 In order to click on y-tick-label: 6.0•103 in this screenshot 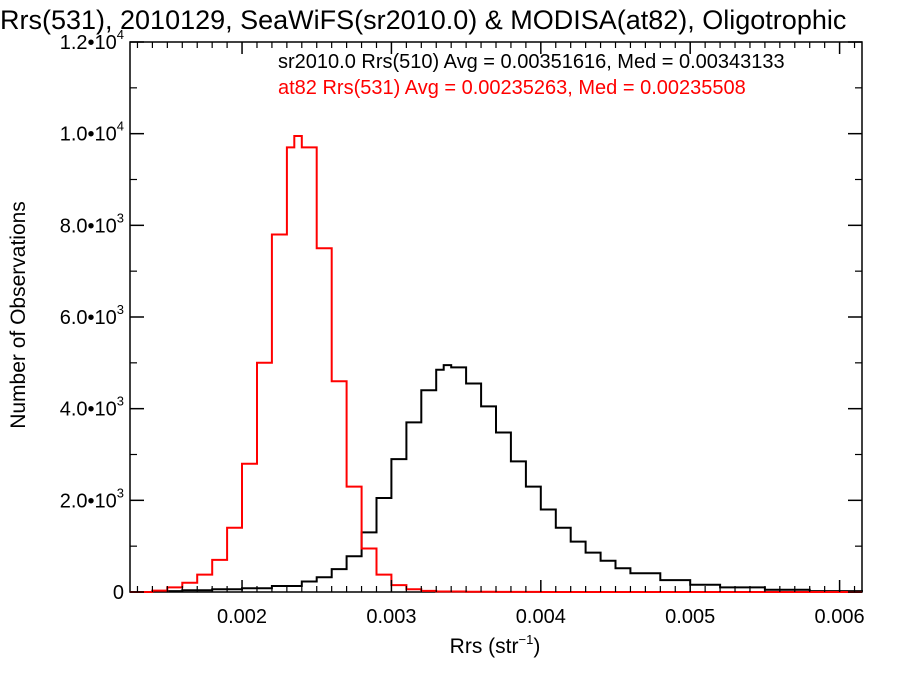, I will do `click(92, 315)`.